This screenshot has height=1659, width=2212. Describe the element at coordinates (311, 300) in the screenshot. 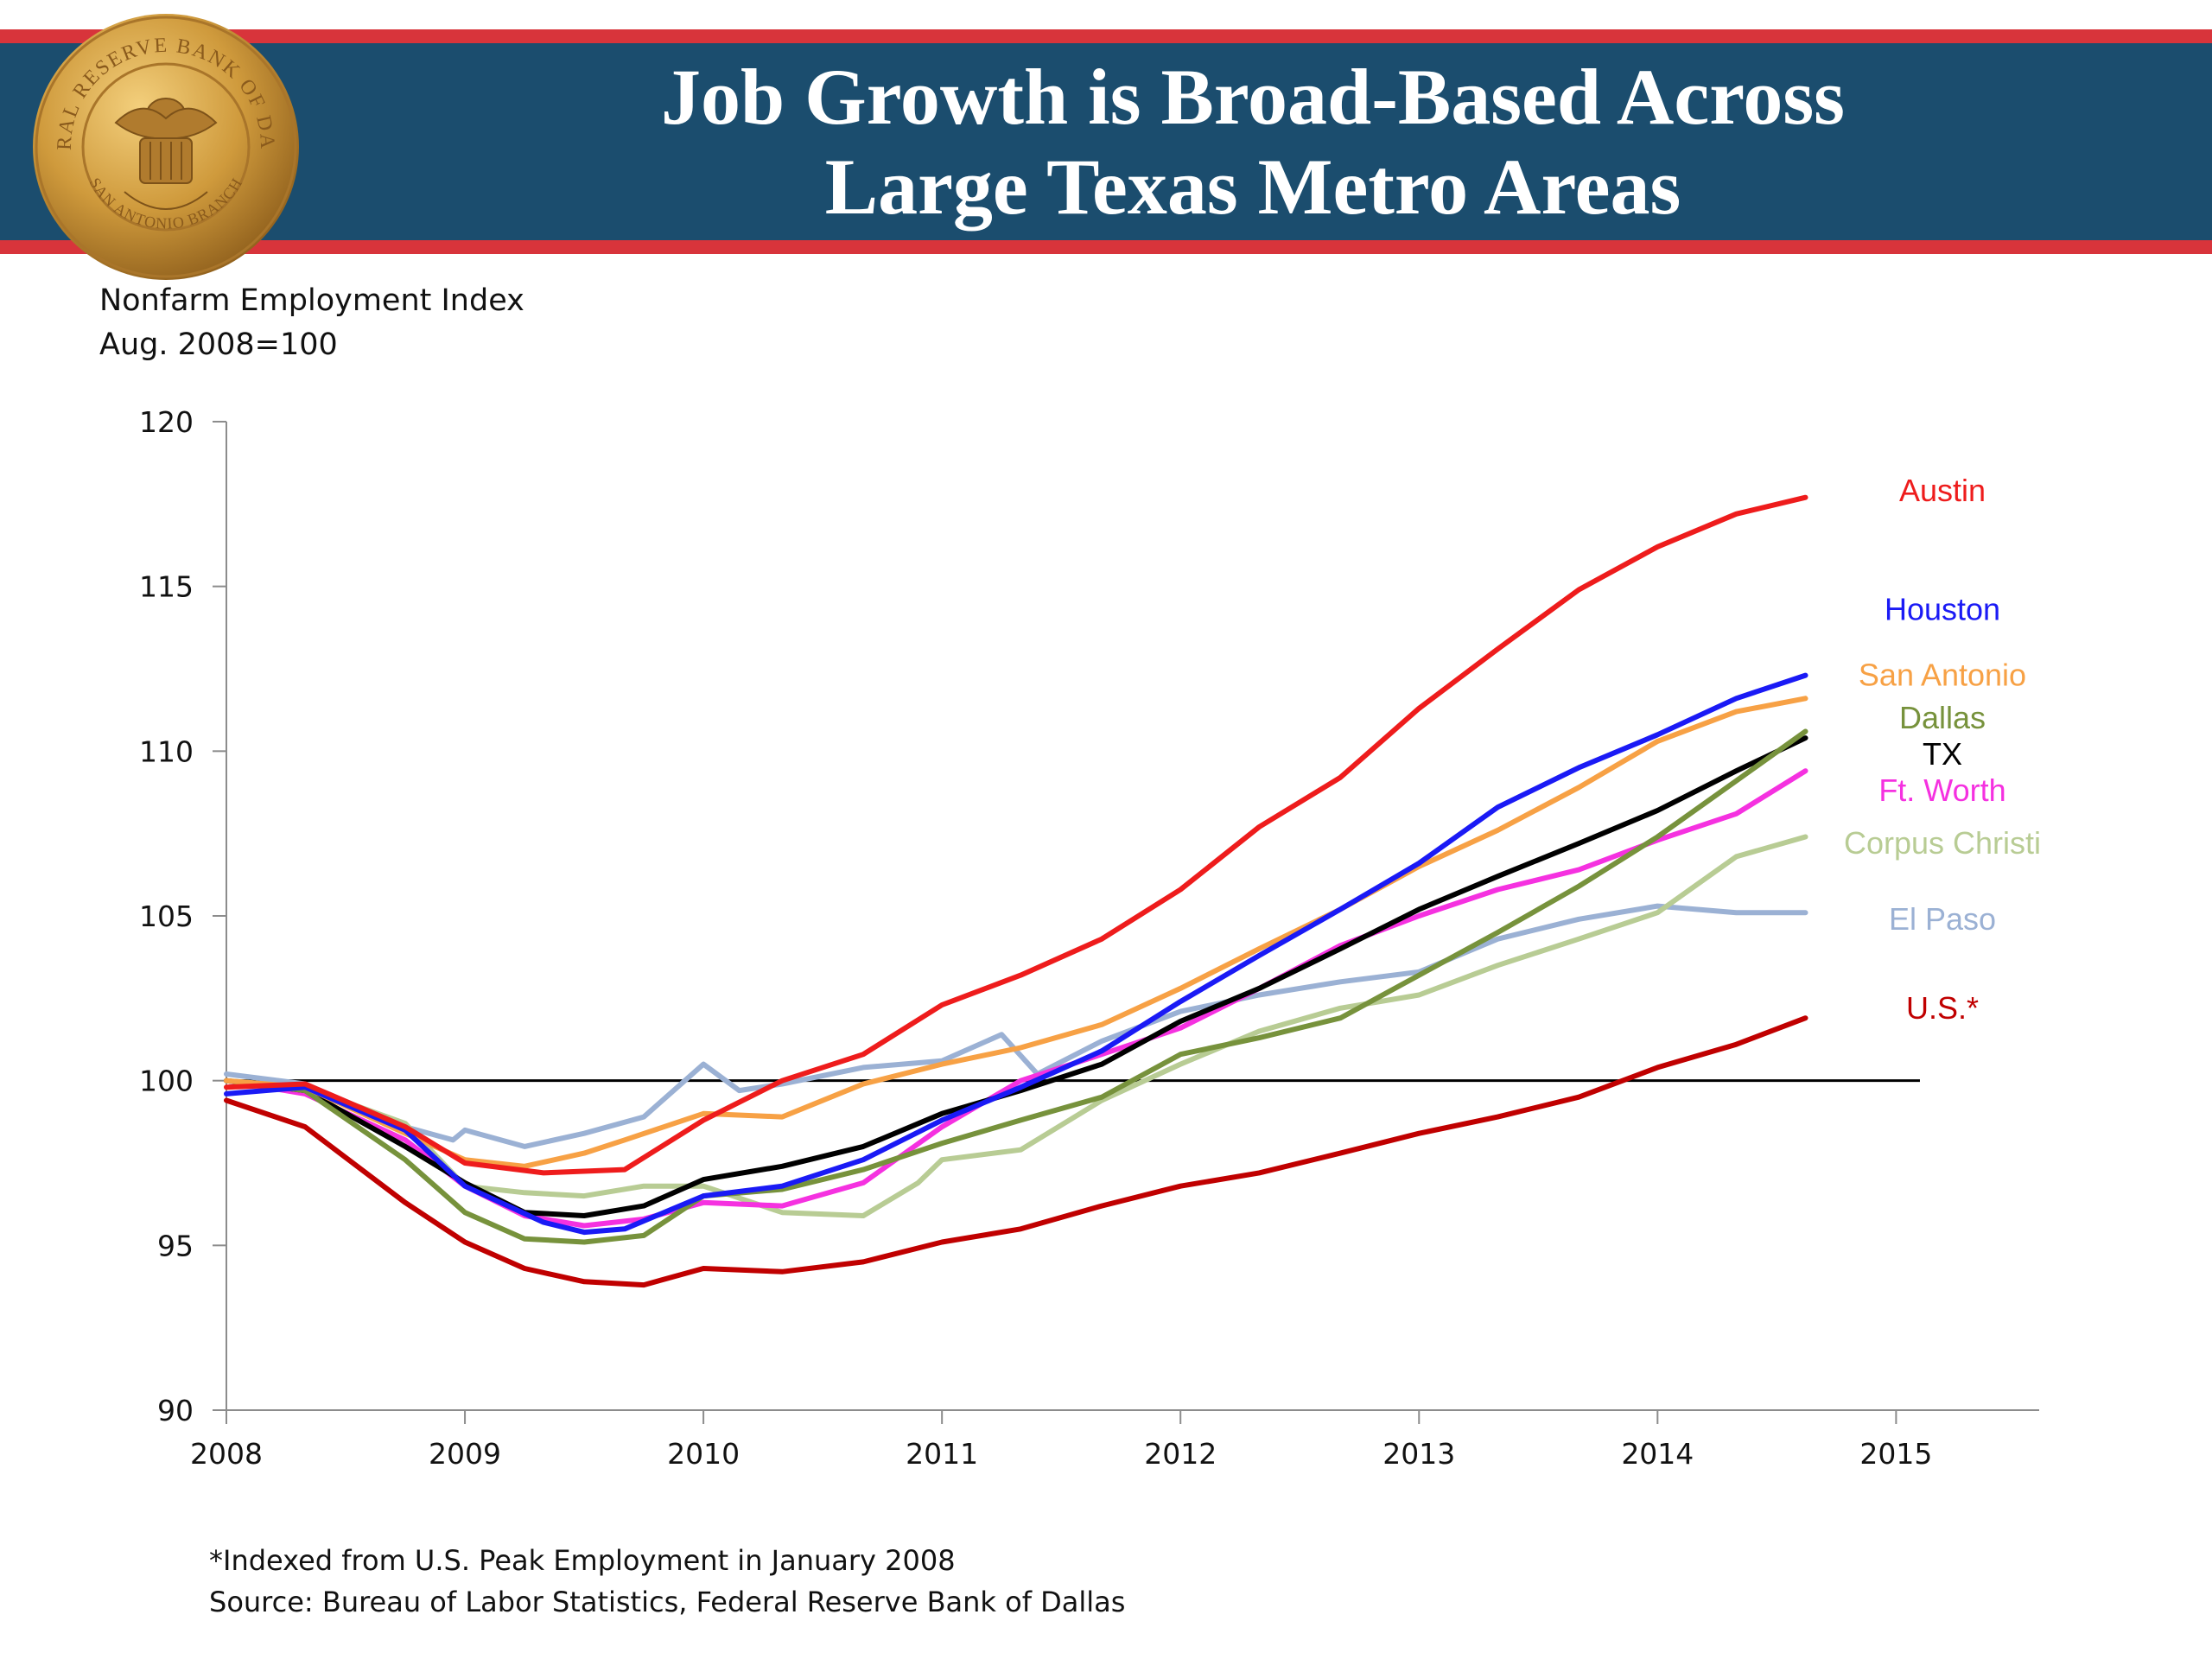

I see `y-axis-title-line-1: Nonfarm Employment Index` at that location.